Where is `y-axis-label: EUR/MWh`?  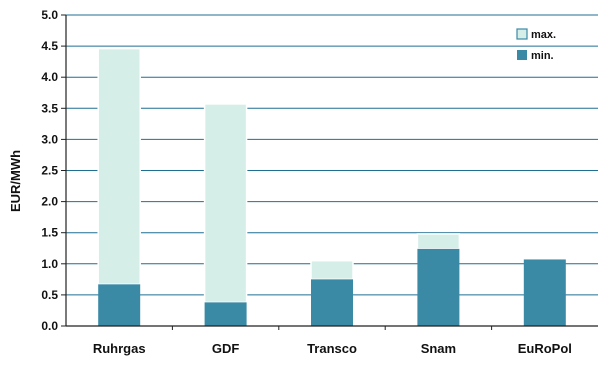 y-axis-label: EUR/MWh is located at coordinates (15, 181).